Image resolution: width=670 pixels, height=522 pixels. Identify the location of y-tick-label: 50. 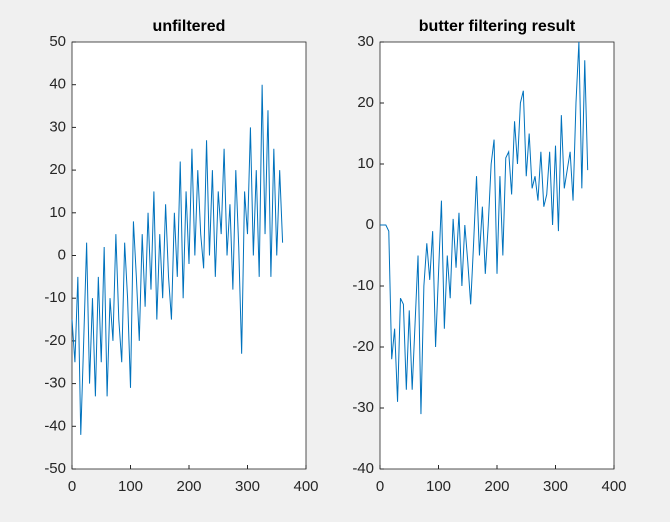
(57, 41).